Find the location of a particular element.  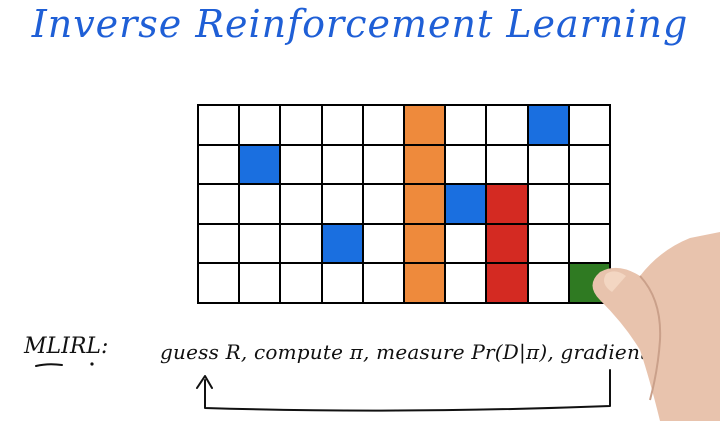

page-title: Inverse Reinforcement Learning is located at coordinates (360, 24).